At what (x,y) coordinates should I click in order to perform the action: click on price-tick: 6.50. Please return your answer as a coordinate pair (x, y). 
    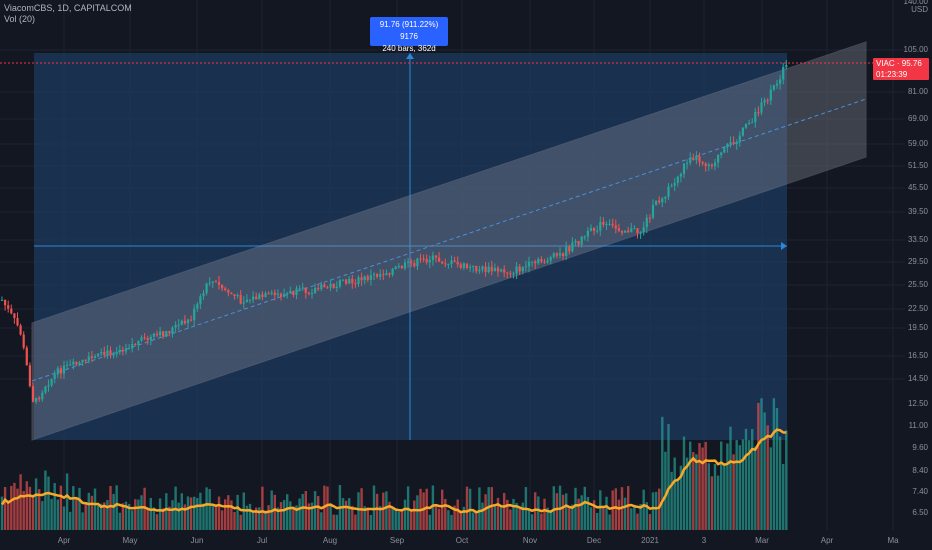
    Looking at the image, I should click on (920, 512).